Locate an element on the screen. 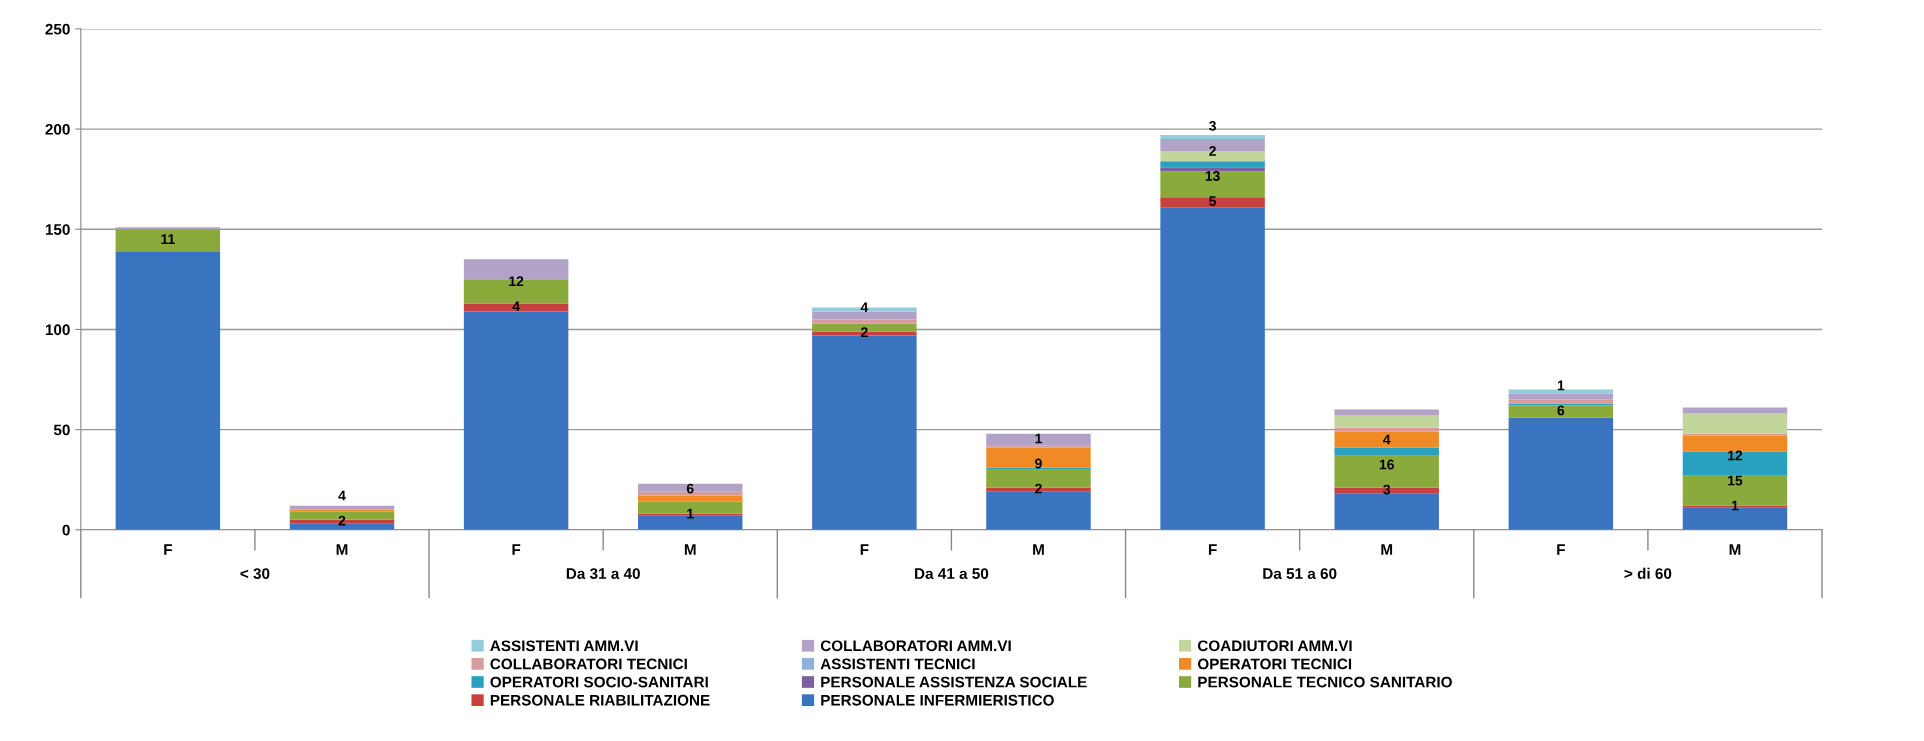 The width and height of the screenshot is (1924, 741). legend-label: OPERATORI SOCIO-SANITARI is located at coordinates (599, 682).